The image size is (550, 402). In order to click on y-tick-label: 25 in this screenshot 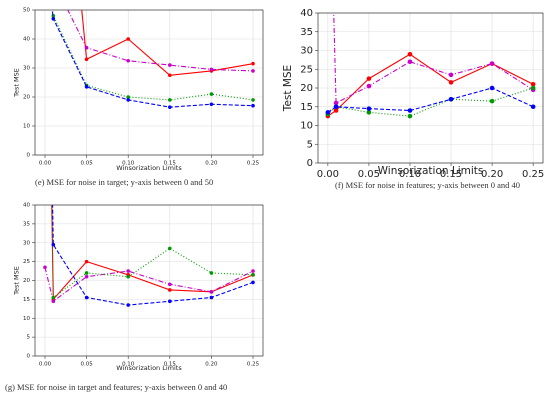, I will do `click(306, 69)`.